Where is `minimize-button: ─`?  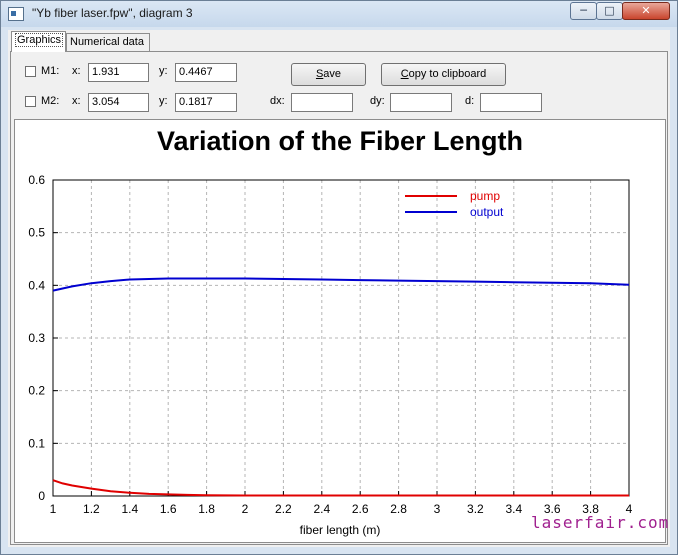 minimize-button: ─ is located at coordinates (583, 11).